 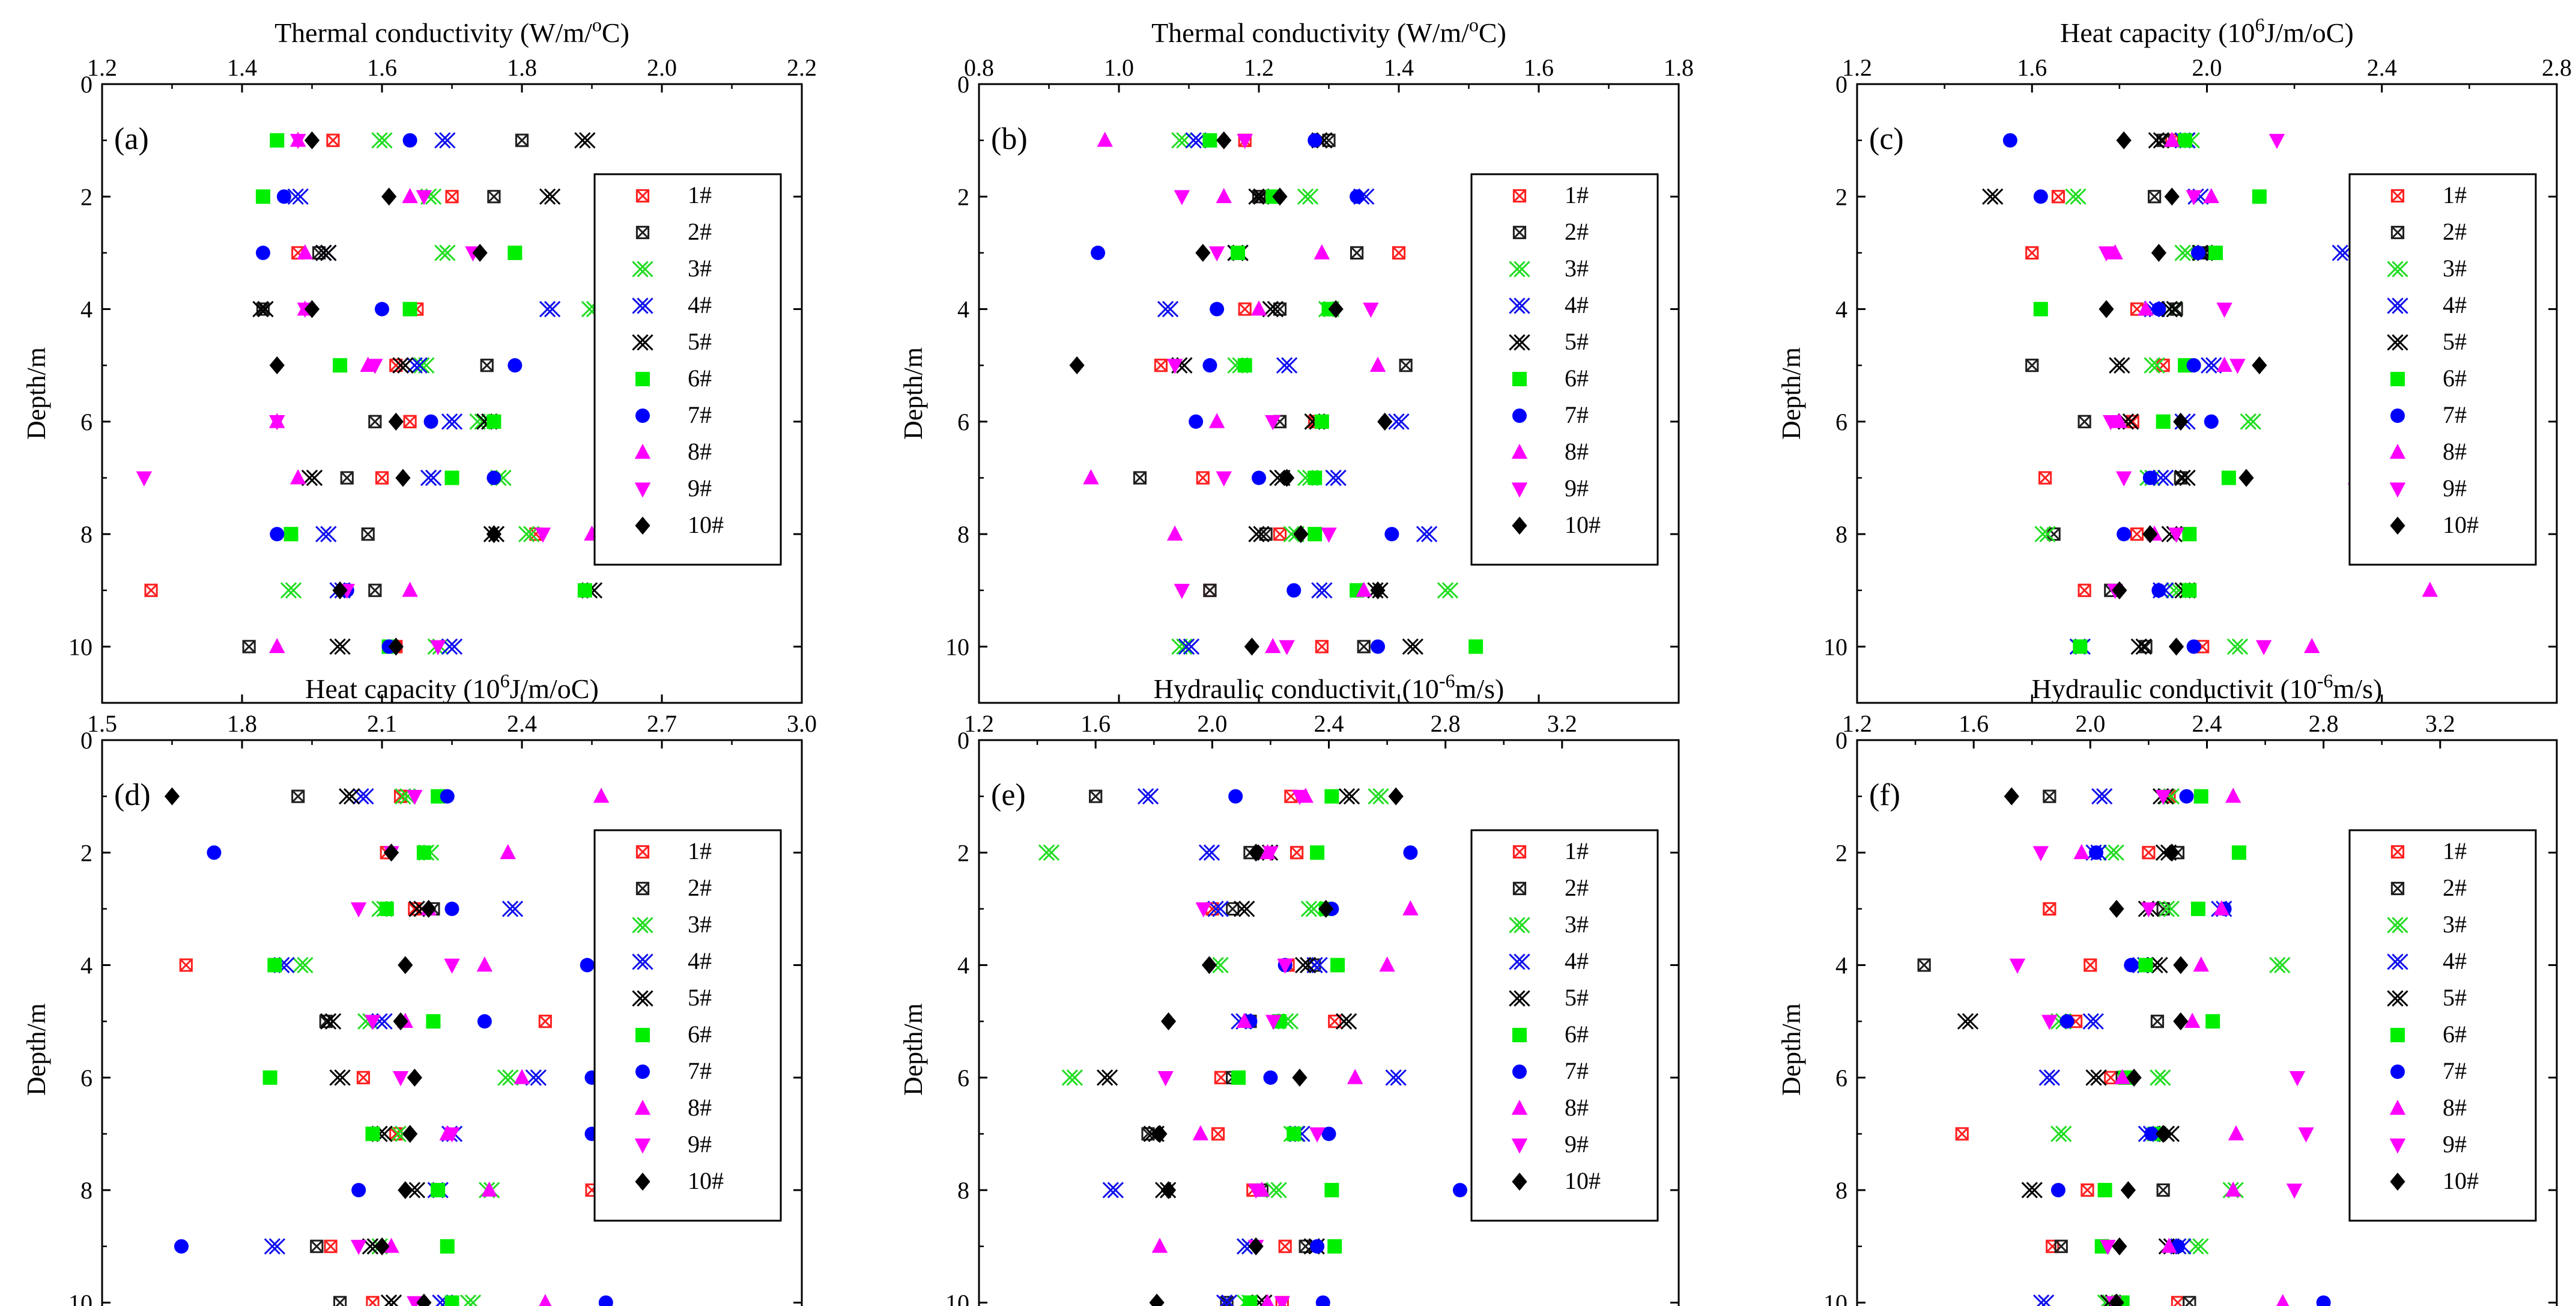 What do you see at coordinates (2455, 194) in the screenshot?
I see `legend-label: 1#` at bounding box center [2455, 194].